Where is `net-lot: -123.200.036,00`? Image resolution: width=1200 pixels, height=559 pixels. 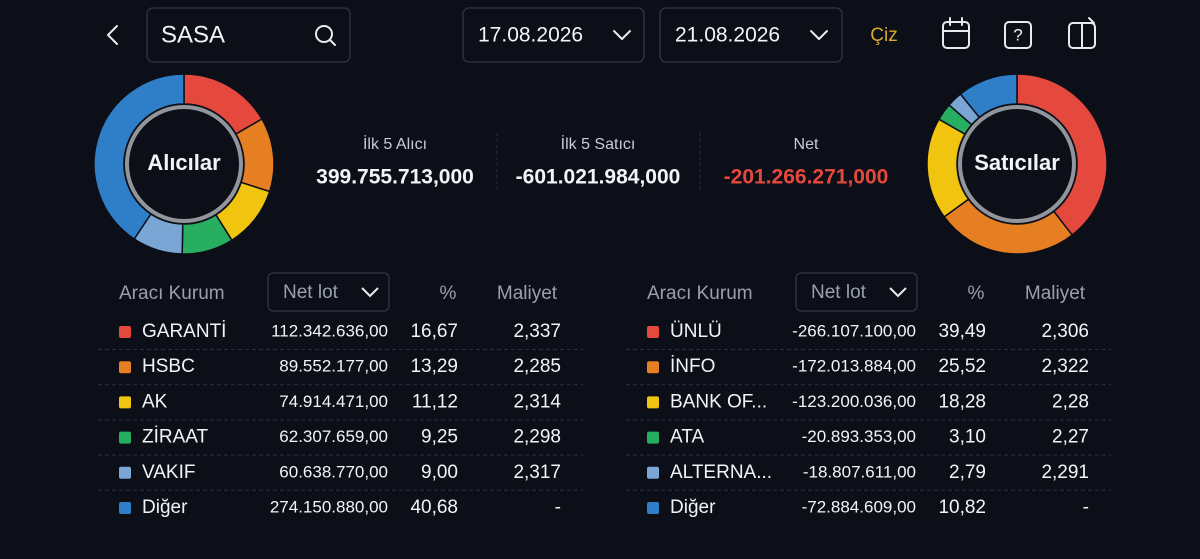
net-lot: -123.200.036,00 is located at coordinates (854, 401).